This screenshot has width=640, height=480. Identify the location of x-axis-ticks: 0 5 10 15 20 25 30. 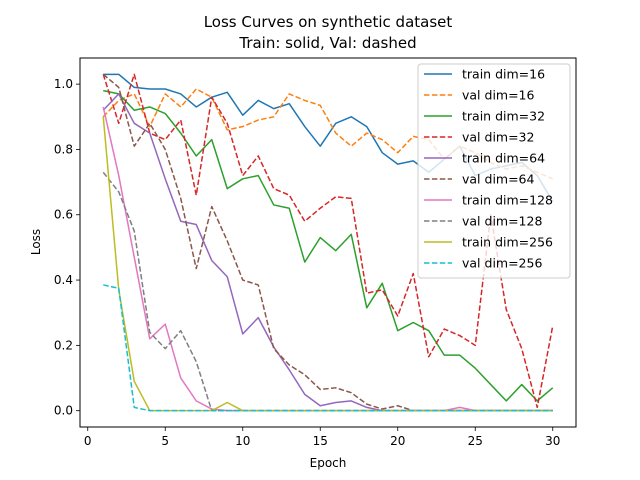
(322, 437).